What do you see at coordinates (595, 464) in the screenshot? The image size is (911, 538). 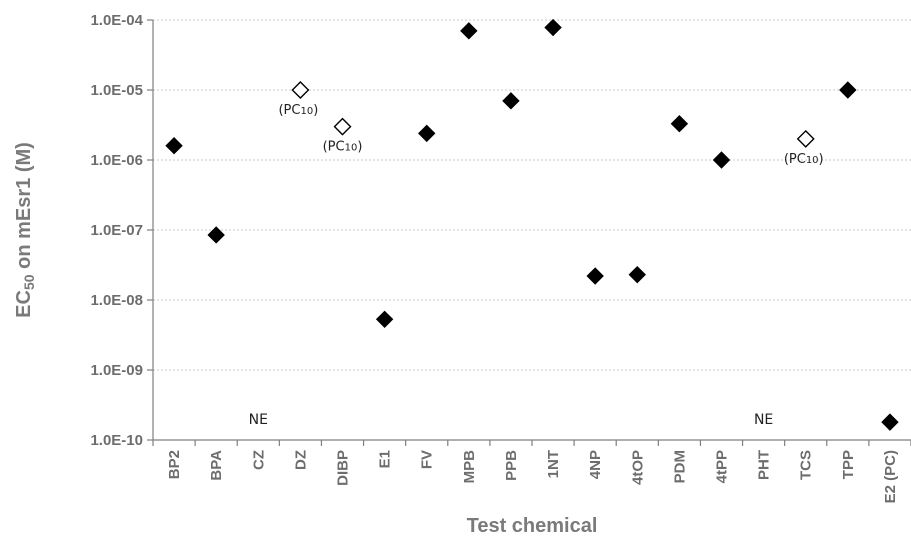 I see `x-tick-label: 4NP` at bounding box center [595, 464].